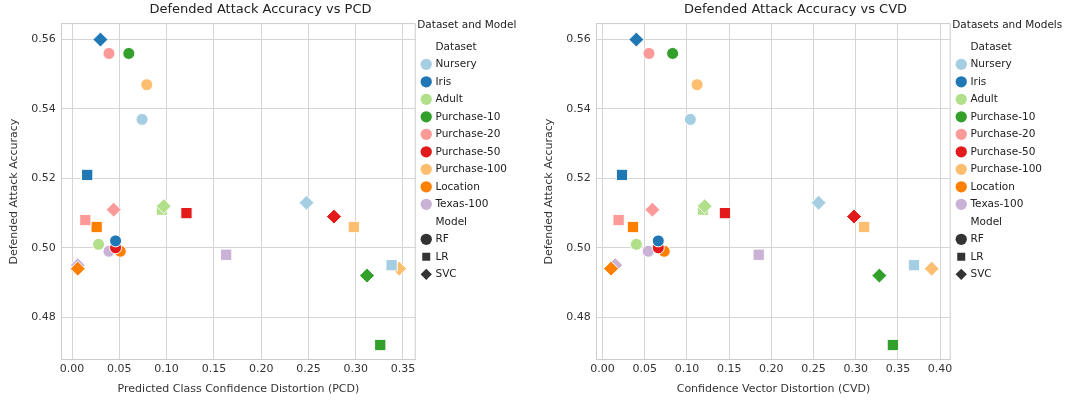  I want to click on legend-title: Datasets and Models, so click(1007, 23).